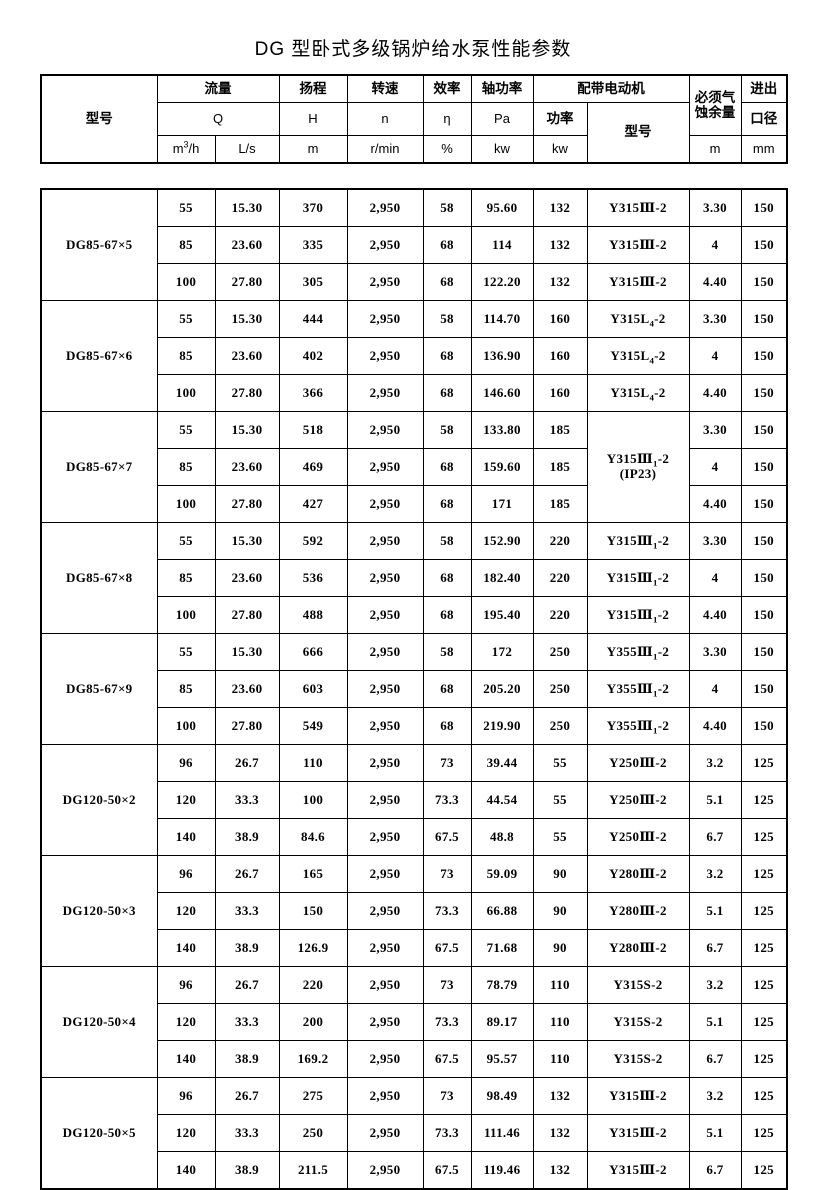  What do you see at coordinates (218, 119) in the screenshot?
I see `header-symbol-flow: Q` at bounding box center [218, 119].